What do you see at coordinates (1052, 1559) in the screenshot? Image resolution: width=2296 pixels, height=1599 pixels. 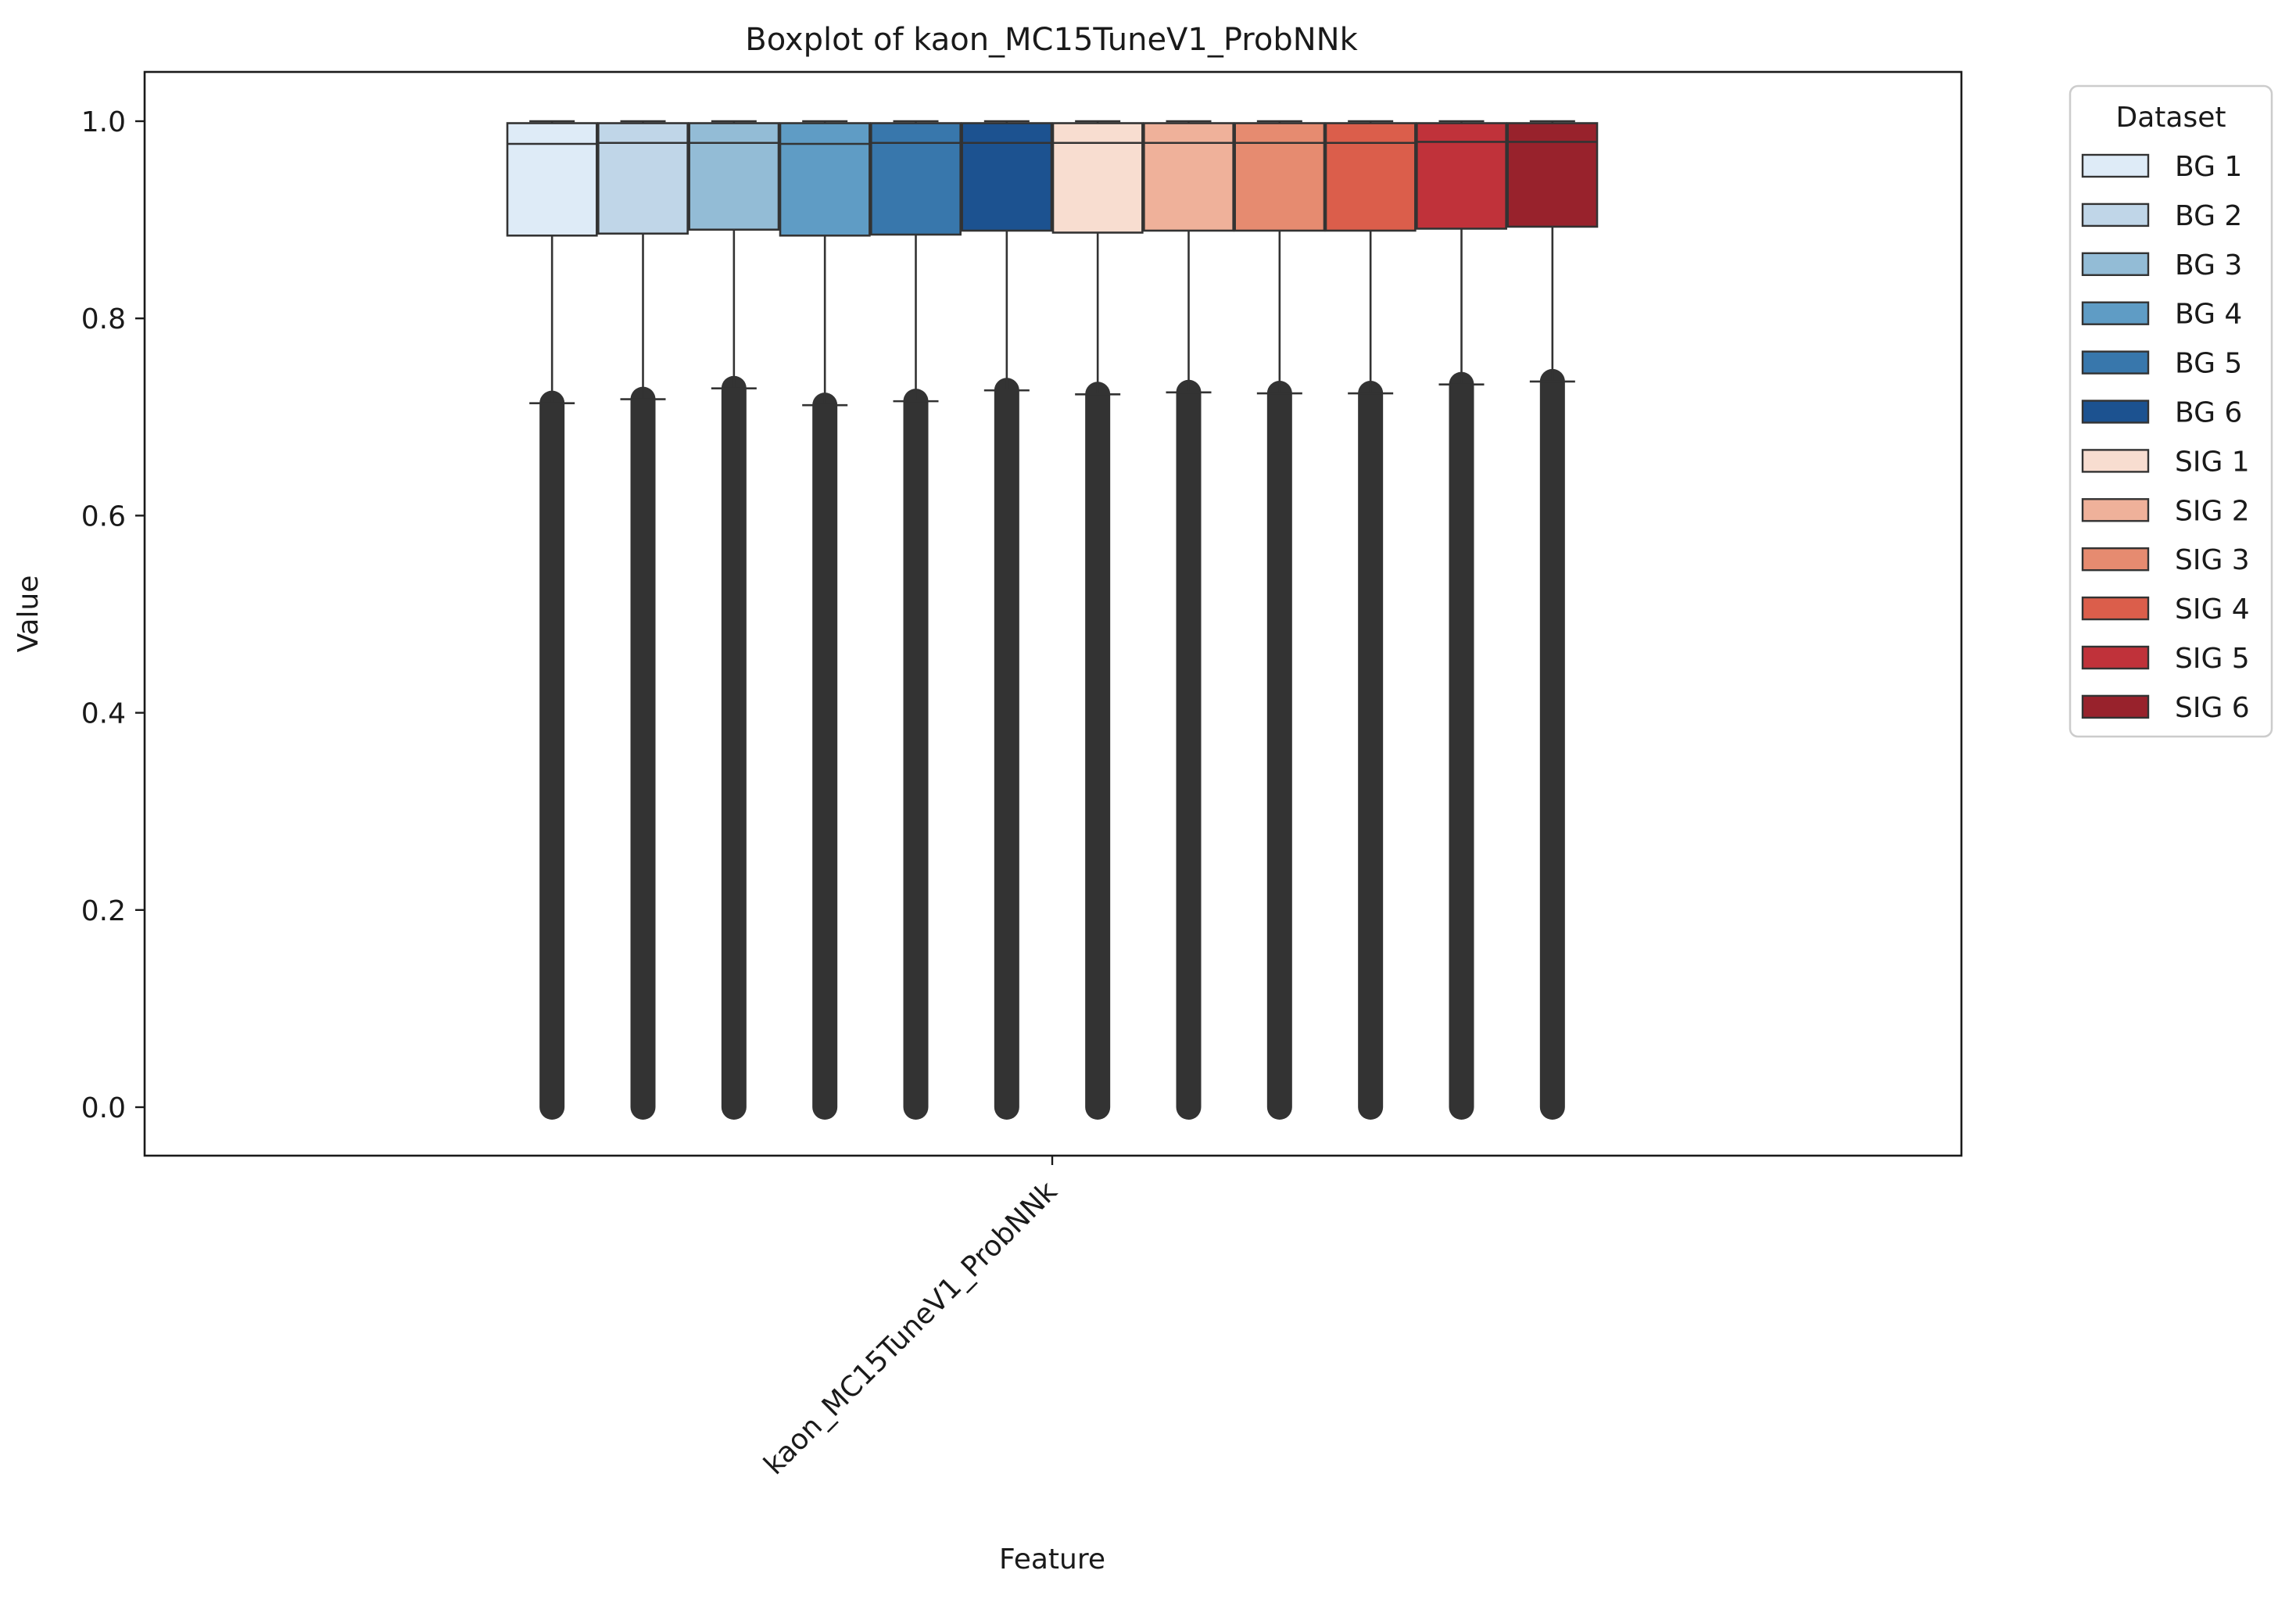 I see `x-axis-label: Feature` at bounding box center [1052, 1559].